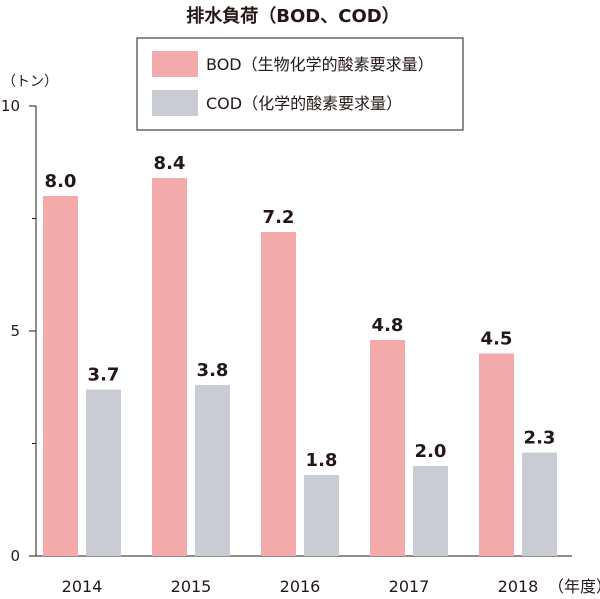  What do you see at coordinates (60, 376) in the screenshot?
I see `bar-bod-2014` at bounding box center [60, 376].